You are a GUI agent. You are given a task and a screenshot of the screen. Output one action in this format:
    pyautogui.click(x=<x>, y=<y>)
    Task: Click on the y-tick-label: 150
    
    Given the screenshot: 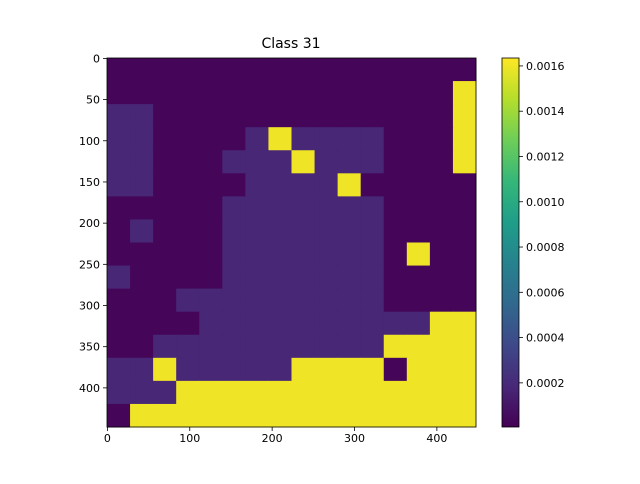 What is the action you would take?
    pyautogui.click(x=89, y=182)
    